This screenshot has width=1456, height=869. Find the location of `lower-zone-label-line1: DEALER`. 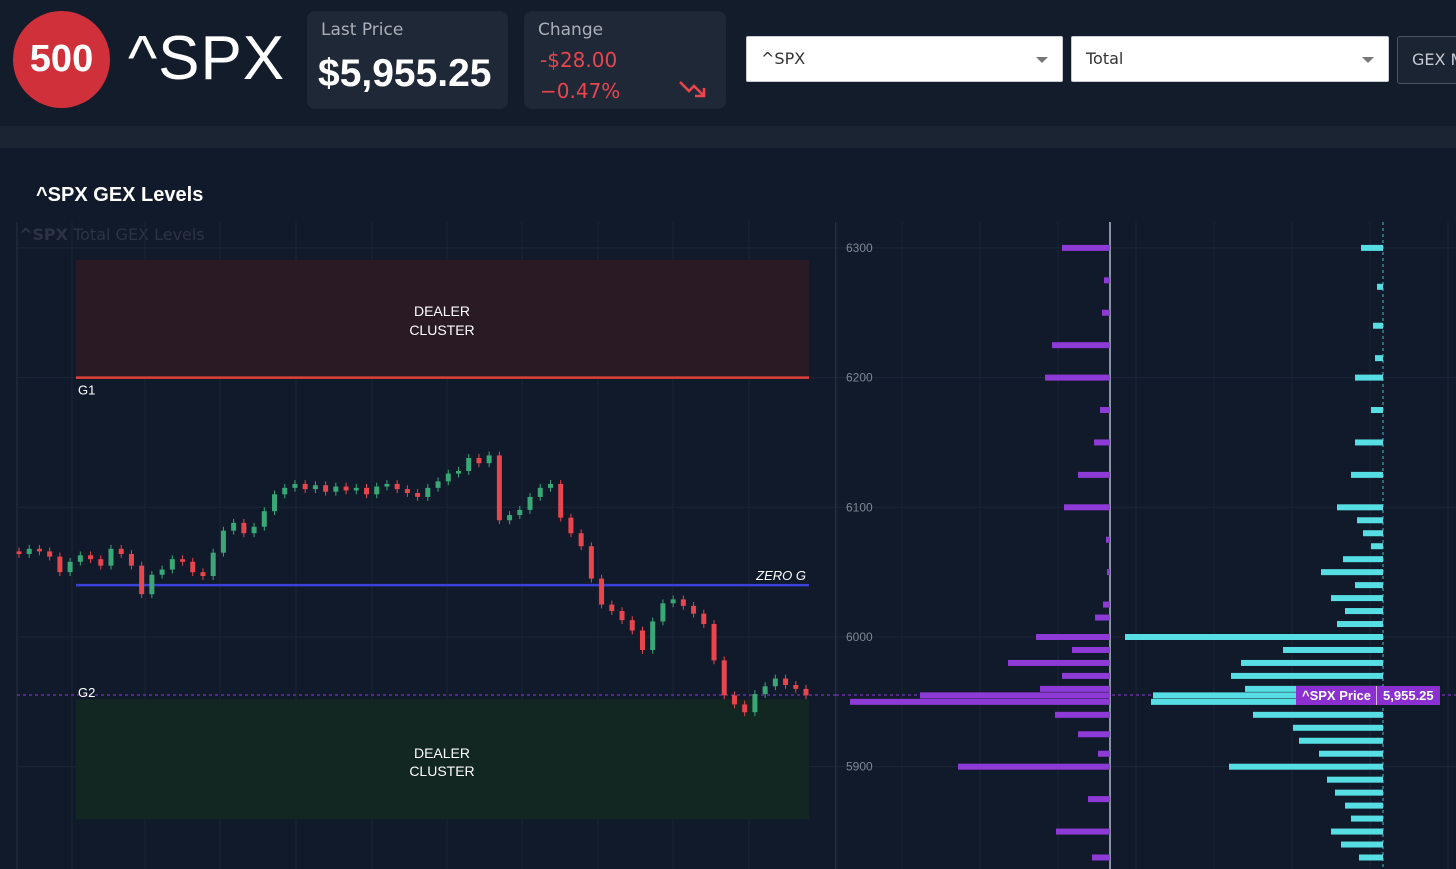

lower-zone-label-line1: DEALER is located at coordinates (442, 753).